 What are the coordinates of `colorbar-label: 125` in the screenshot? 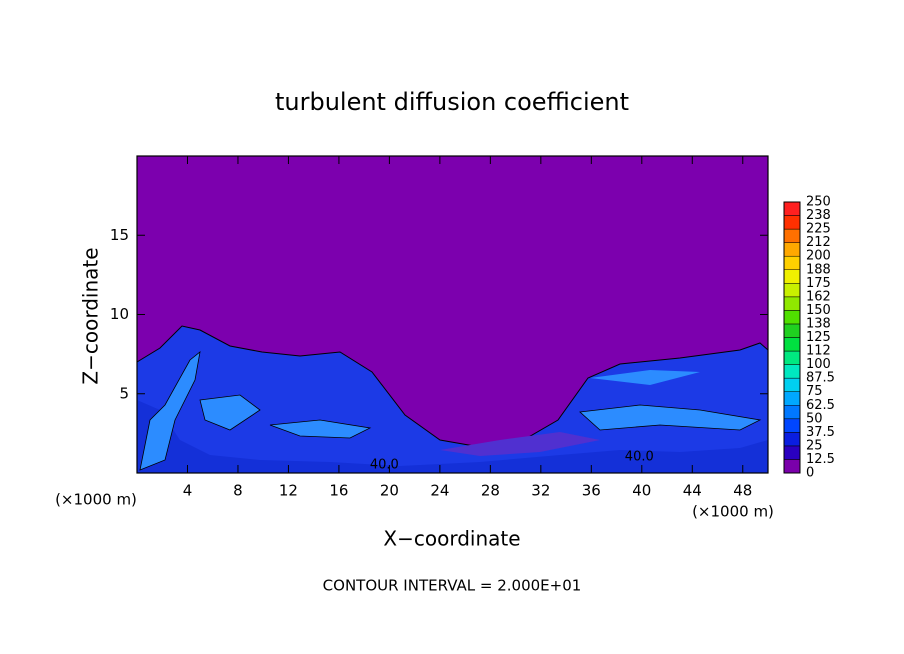 It's located at (818, 337).